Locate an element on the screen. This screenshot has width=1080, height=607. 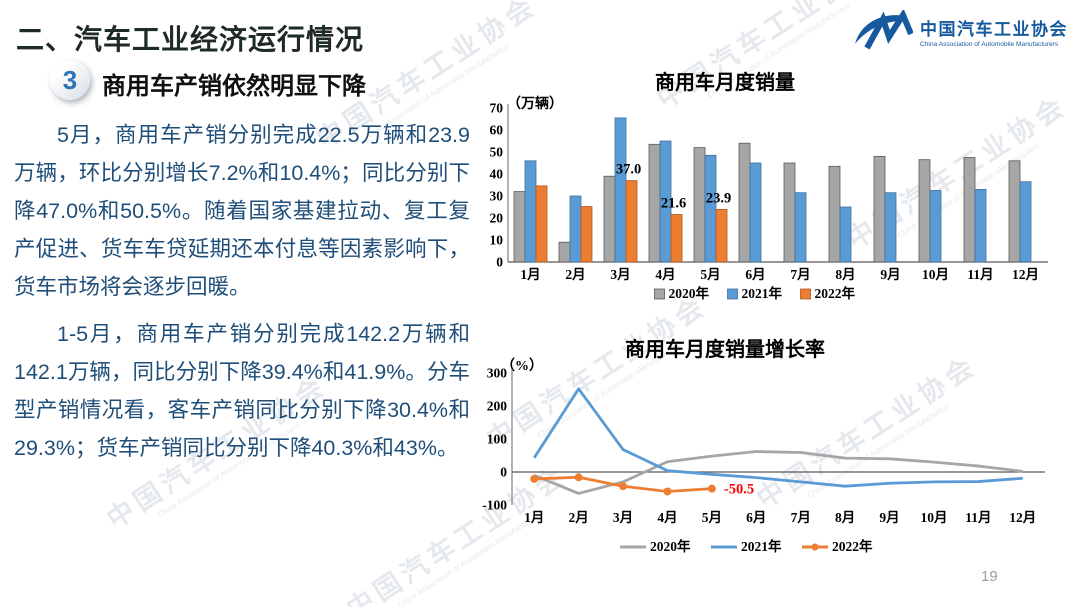
svg-text: 30 is located at coordinates (497, 196).